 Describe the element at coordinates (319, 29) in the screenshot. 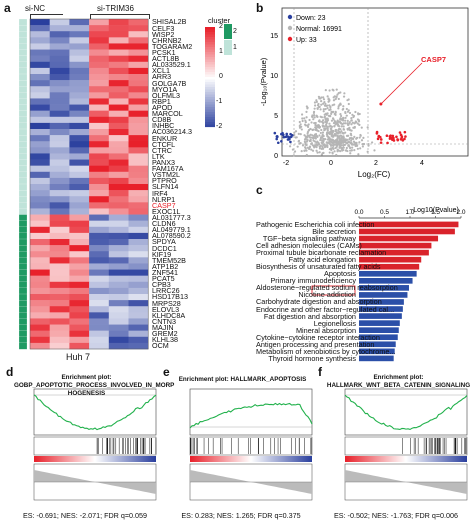

I see `volcano-legend-normal: Normal: 16991` at that location.